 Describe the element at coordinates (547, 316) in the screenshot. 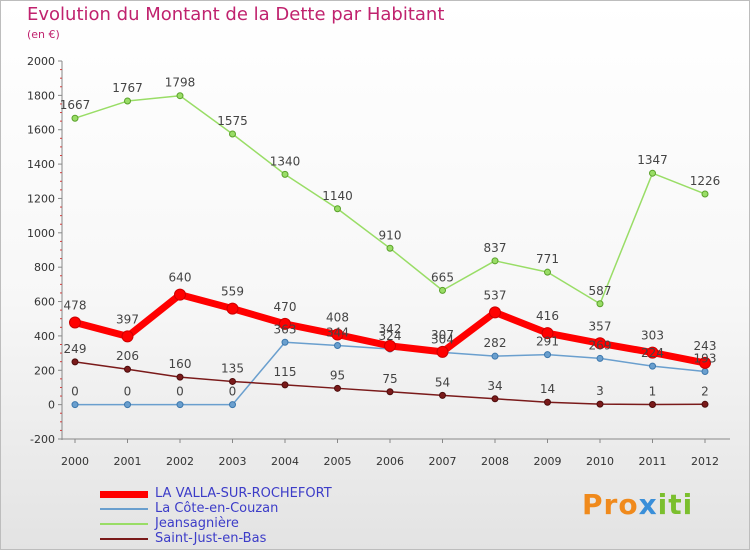

I see `data-label: 416` at that location.